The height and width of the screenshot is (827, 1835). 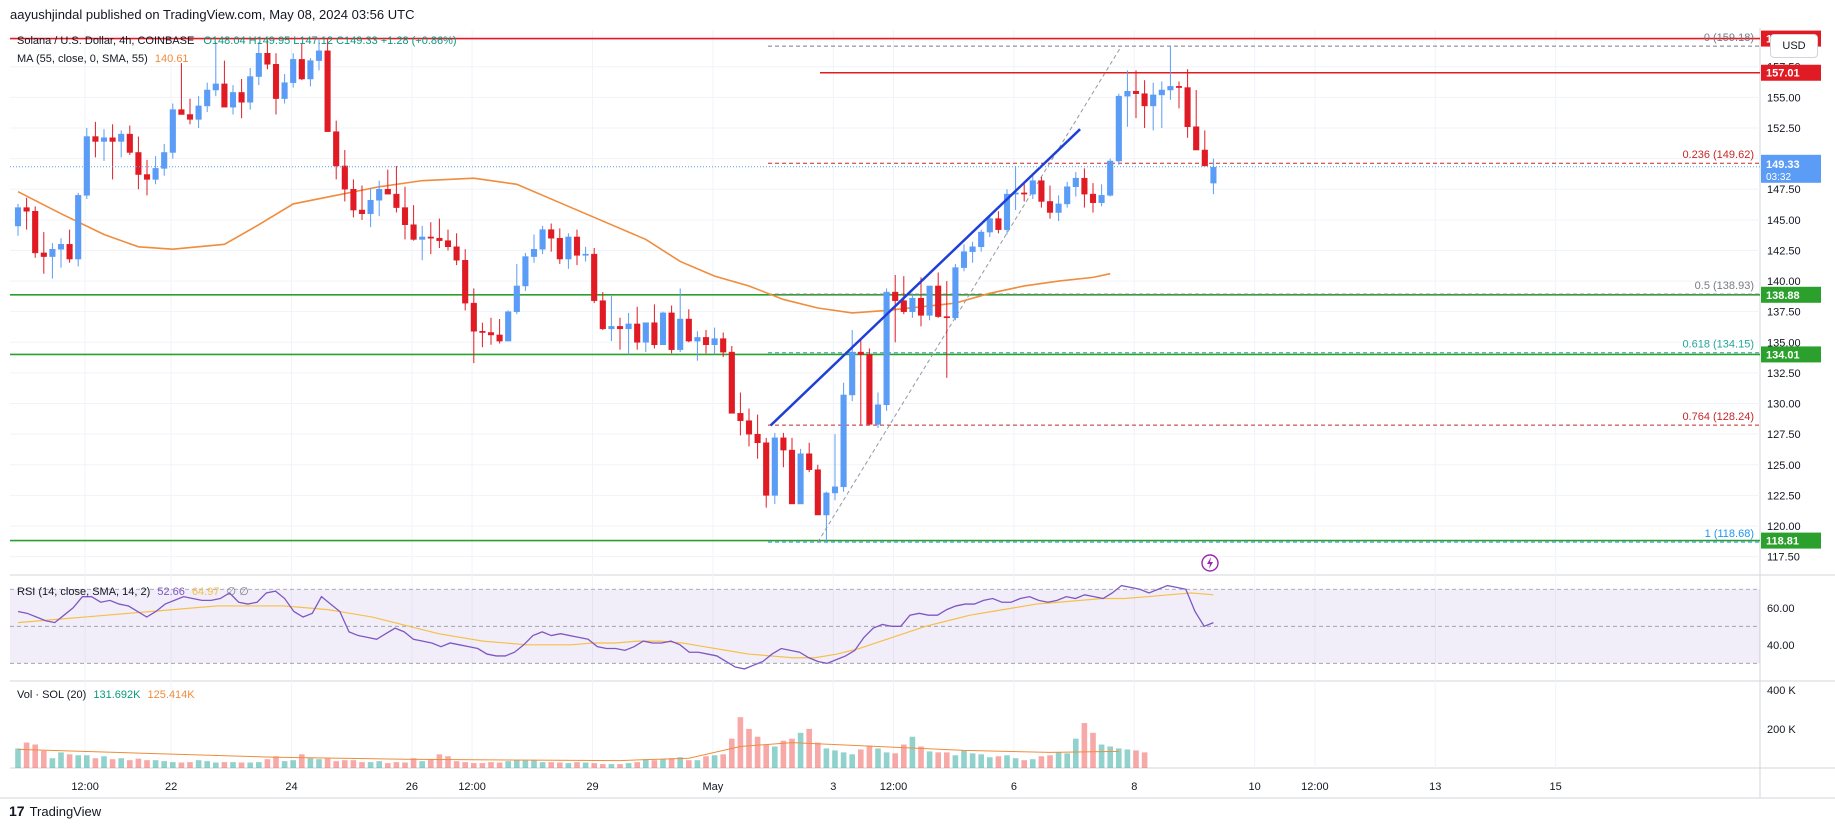 I want to click on volume-ma-line, so click(x=568, y=752).